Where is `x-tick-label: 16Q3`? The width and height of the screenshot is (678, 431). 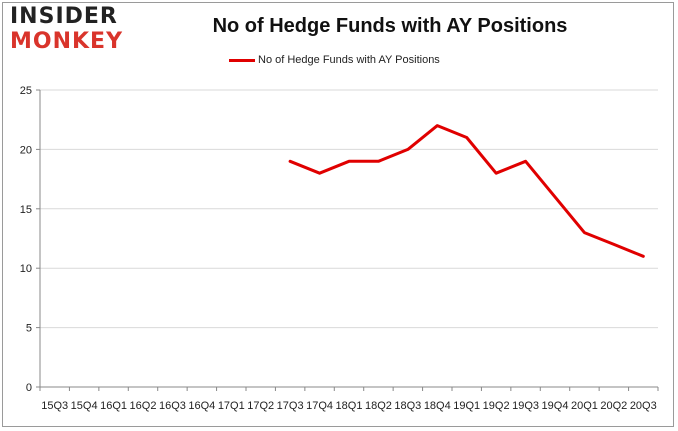
x-tick-label: 16Q3 is located at coordinates (172, 406).